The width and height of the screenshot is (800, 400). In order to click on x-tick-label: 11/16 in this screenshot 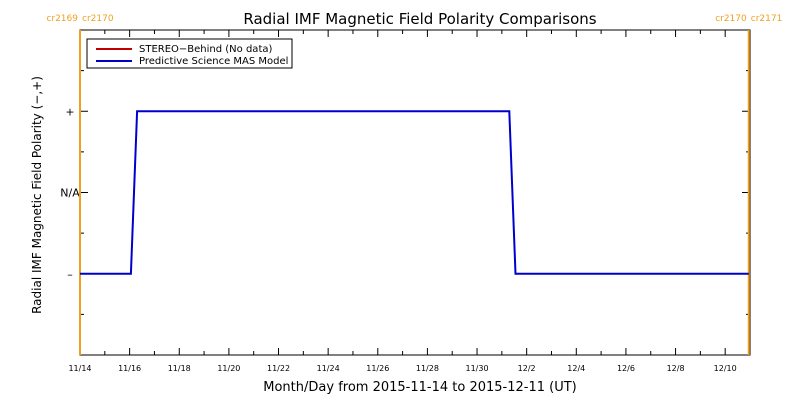, I will do `click(129, 368)`.